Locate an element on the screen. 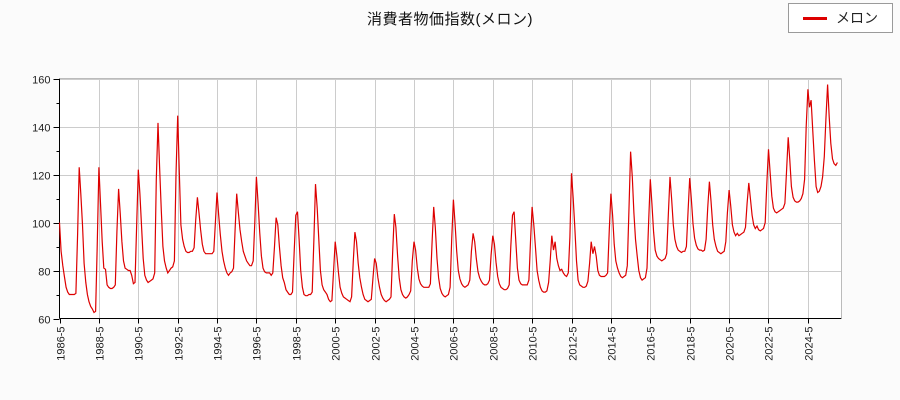  x-tick-label: 2024-5 is located at coordinates (810, 344).